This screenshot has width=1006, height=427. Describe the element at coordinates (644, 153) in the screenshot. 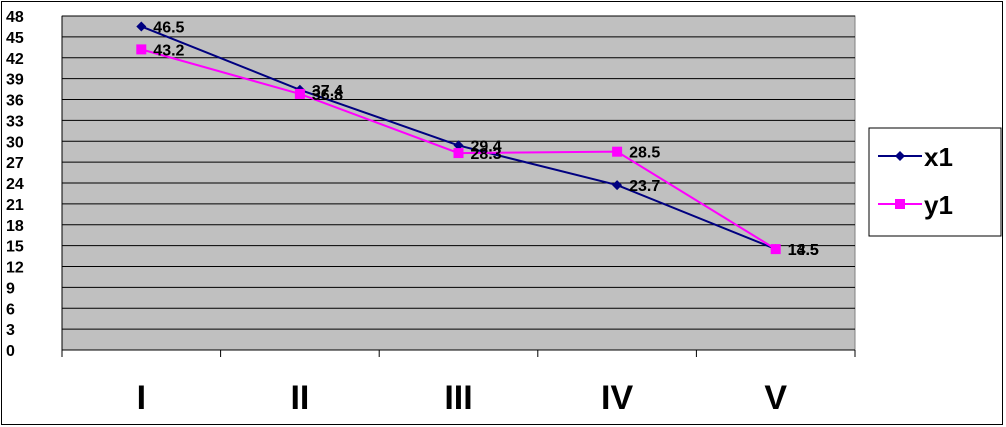

I see `data-label-y1: 28.5` at that location.